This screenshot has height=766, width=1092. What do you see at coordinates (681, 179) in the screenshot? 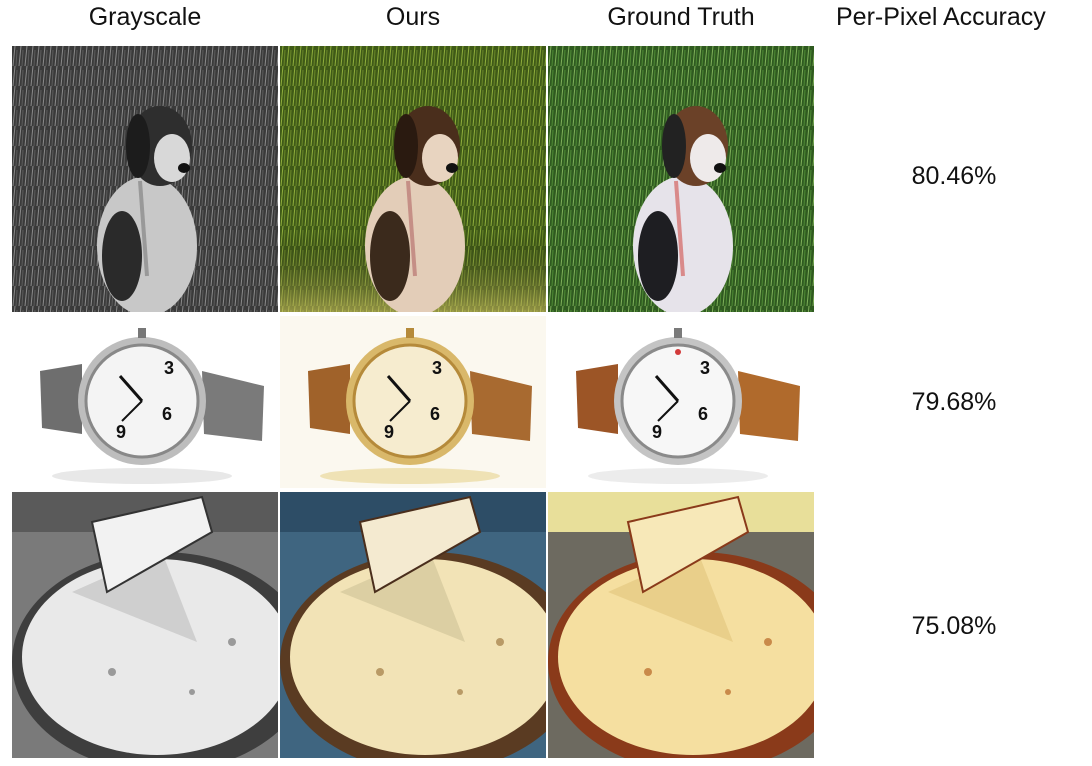
I see `dog-ground-truth-image` at bounding box center [681, 179].